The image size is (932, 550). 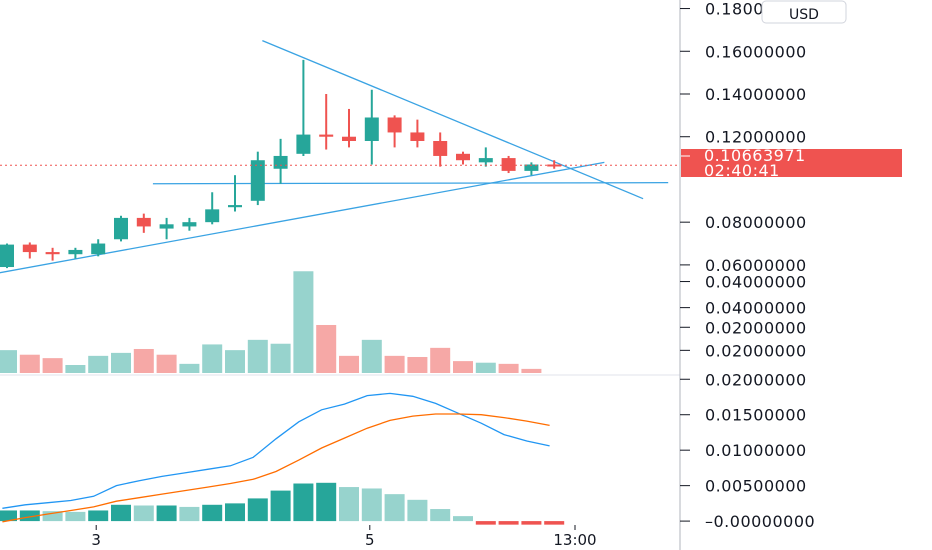 What do you see at coordinates (756, 486) in the screenshot?
I see `macd-tick-label: 0.00500000` at bounding box center [756, 486].